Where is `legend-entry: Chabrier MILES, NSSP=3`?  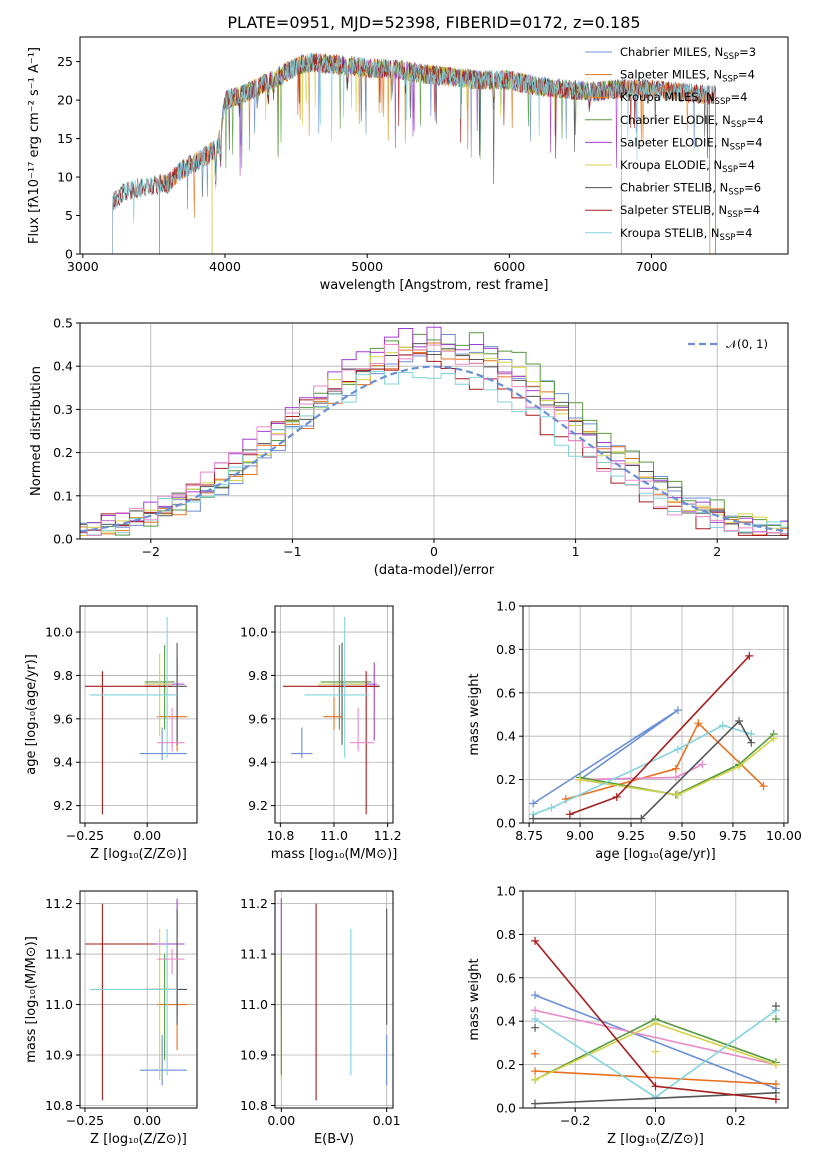
legend-entry: Chabrier MILES, NSSP=3 is located at coordinates (688, 53).